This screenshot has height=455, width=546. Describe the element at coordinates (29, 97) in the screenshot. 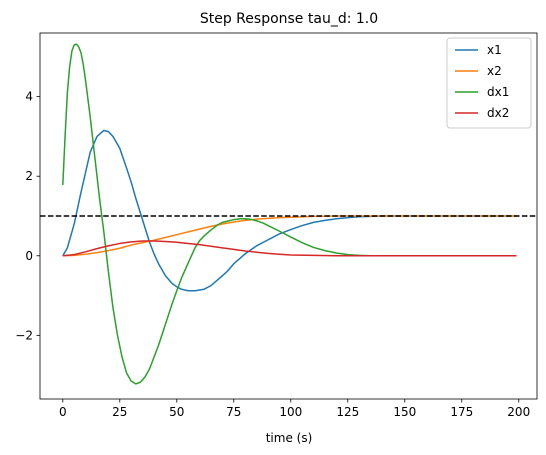

I see `y-tick-label: 4` at that location.